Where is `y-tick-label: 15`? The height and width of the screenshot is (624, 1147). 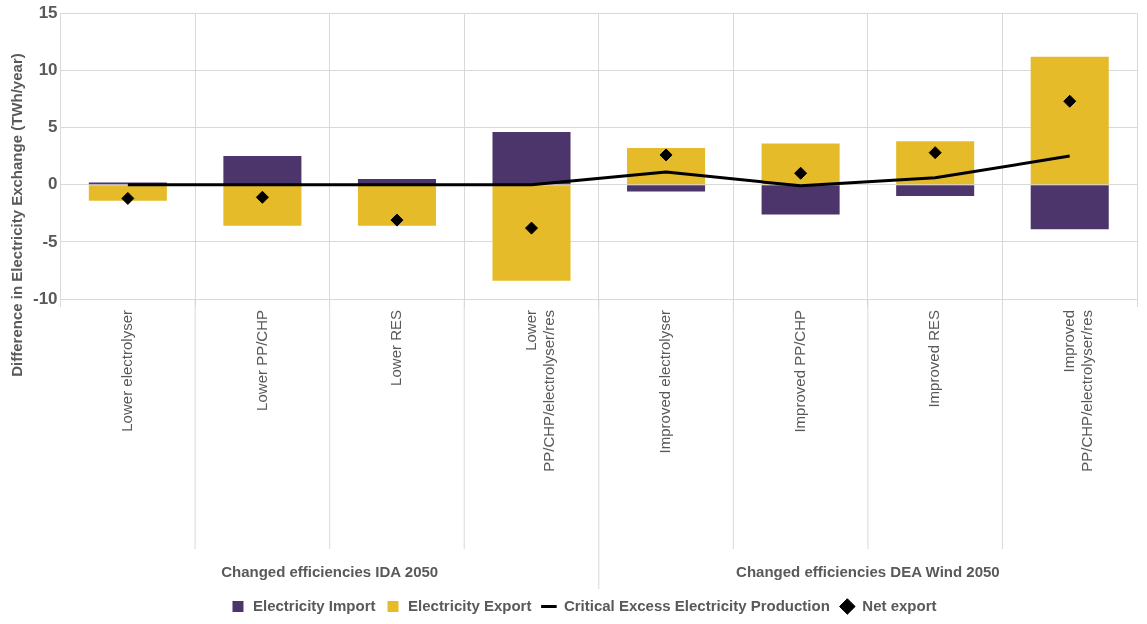
y-tick-label: 15 is located at coordinates (48, 12).